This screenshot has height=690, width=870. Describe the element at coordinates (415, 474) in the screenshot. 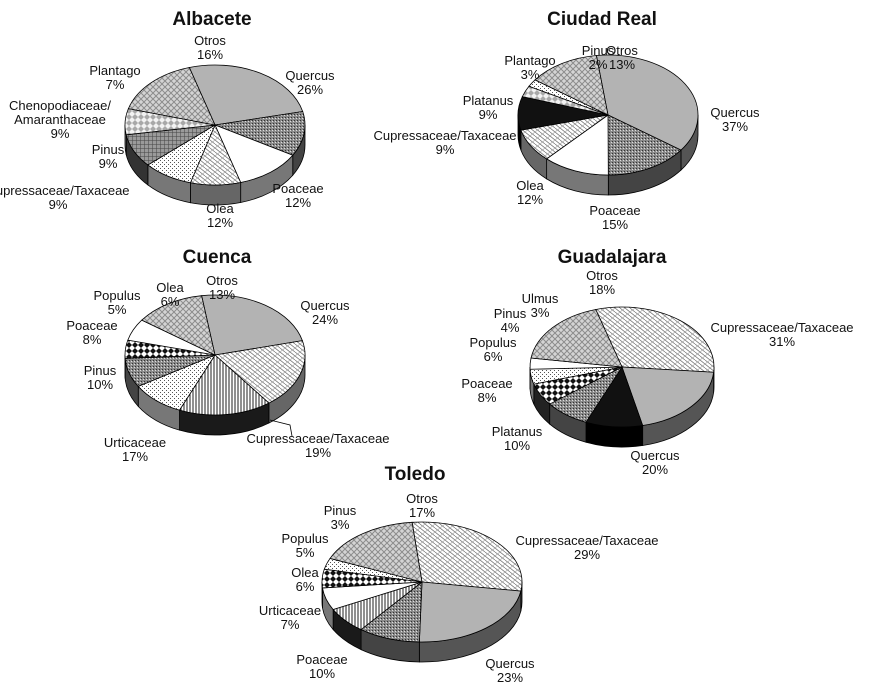

I see `chart-title: Toledo` at that location.